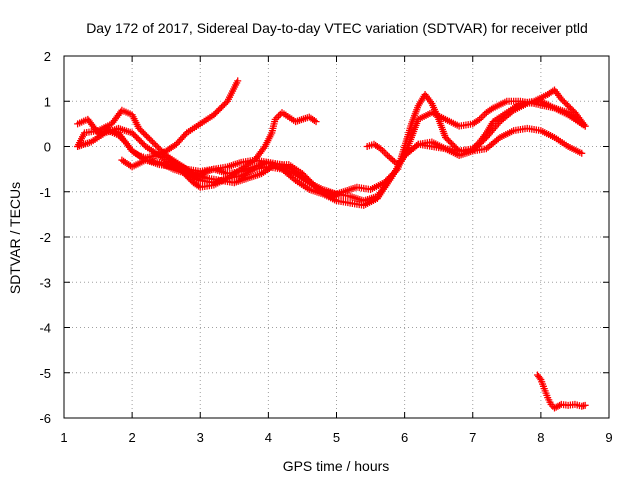  I want to click on y-axis-label: SDTVAR / TECUs, so click(15, 238).